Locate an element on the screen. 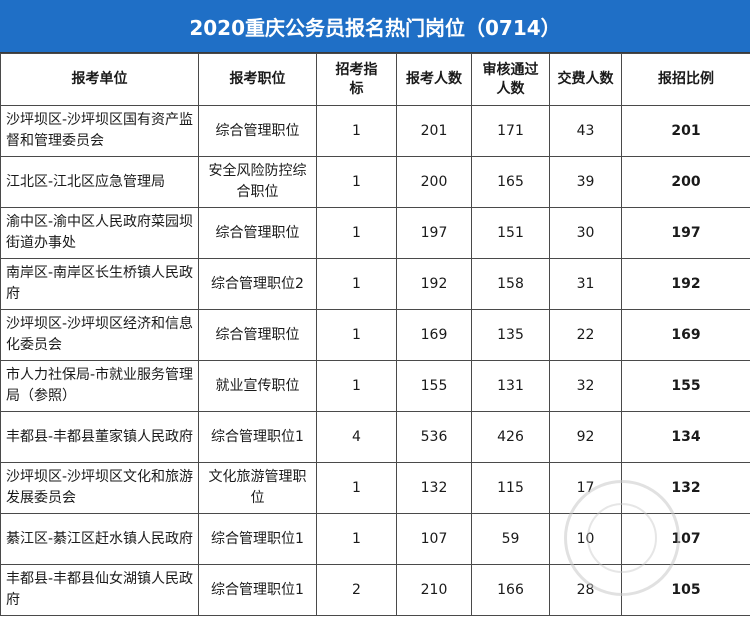 This screenshot has height=620, width=750. approved-cell: 135 is located at coordinates (510, 335).